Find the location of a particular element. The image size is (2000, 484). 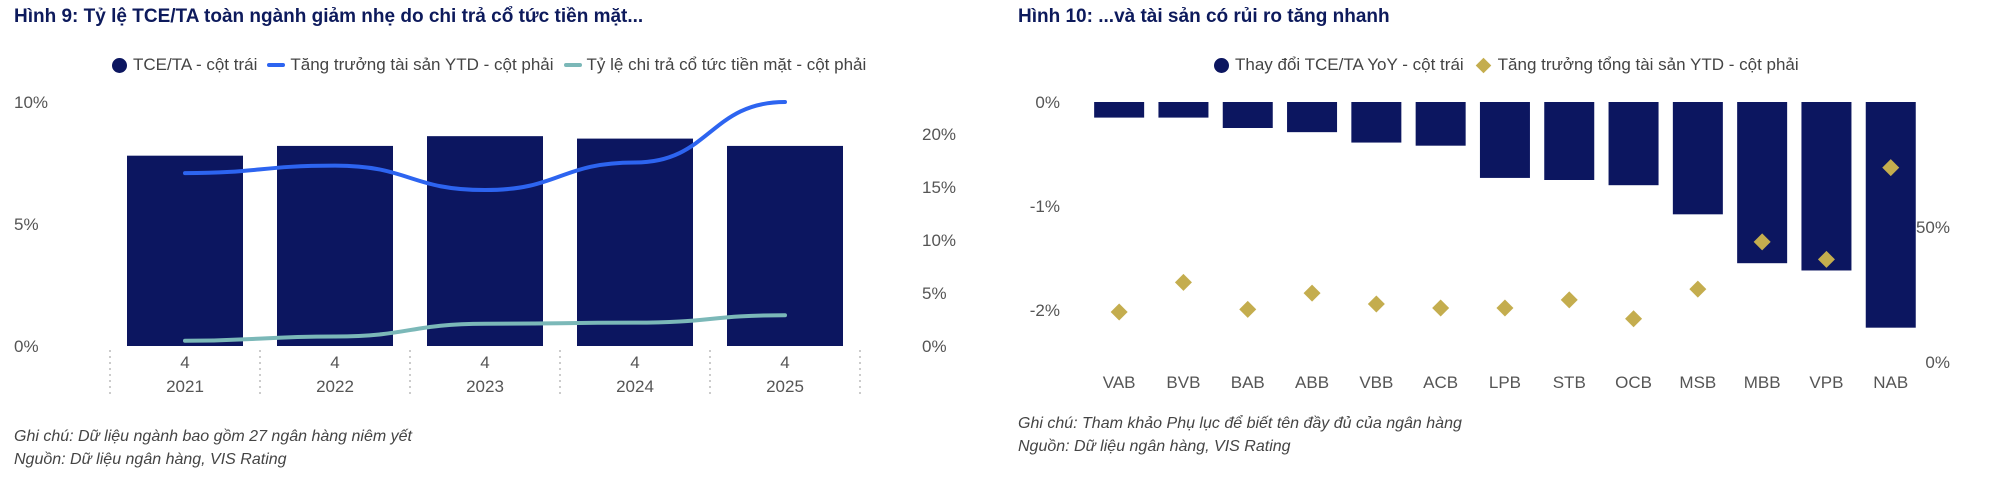

legend-label: Thay đổi TCE/TA YoY - cột trái is located at coordinates (1349, 64).